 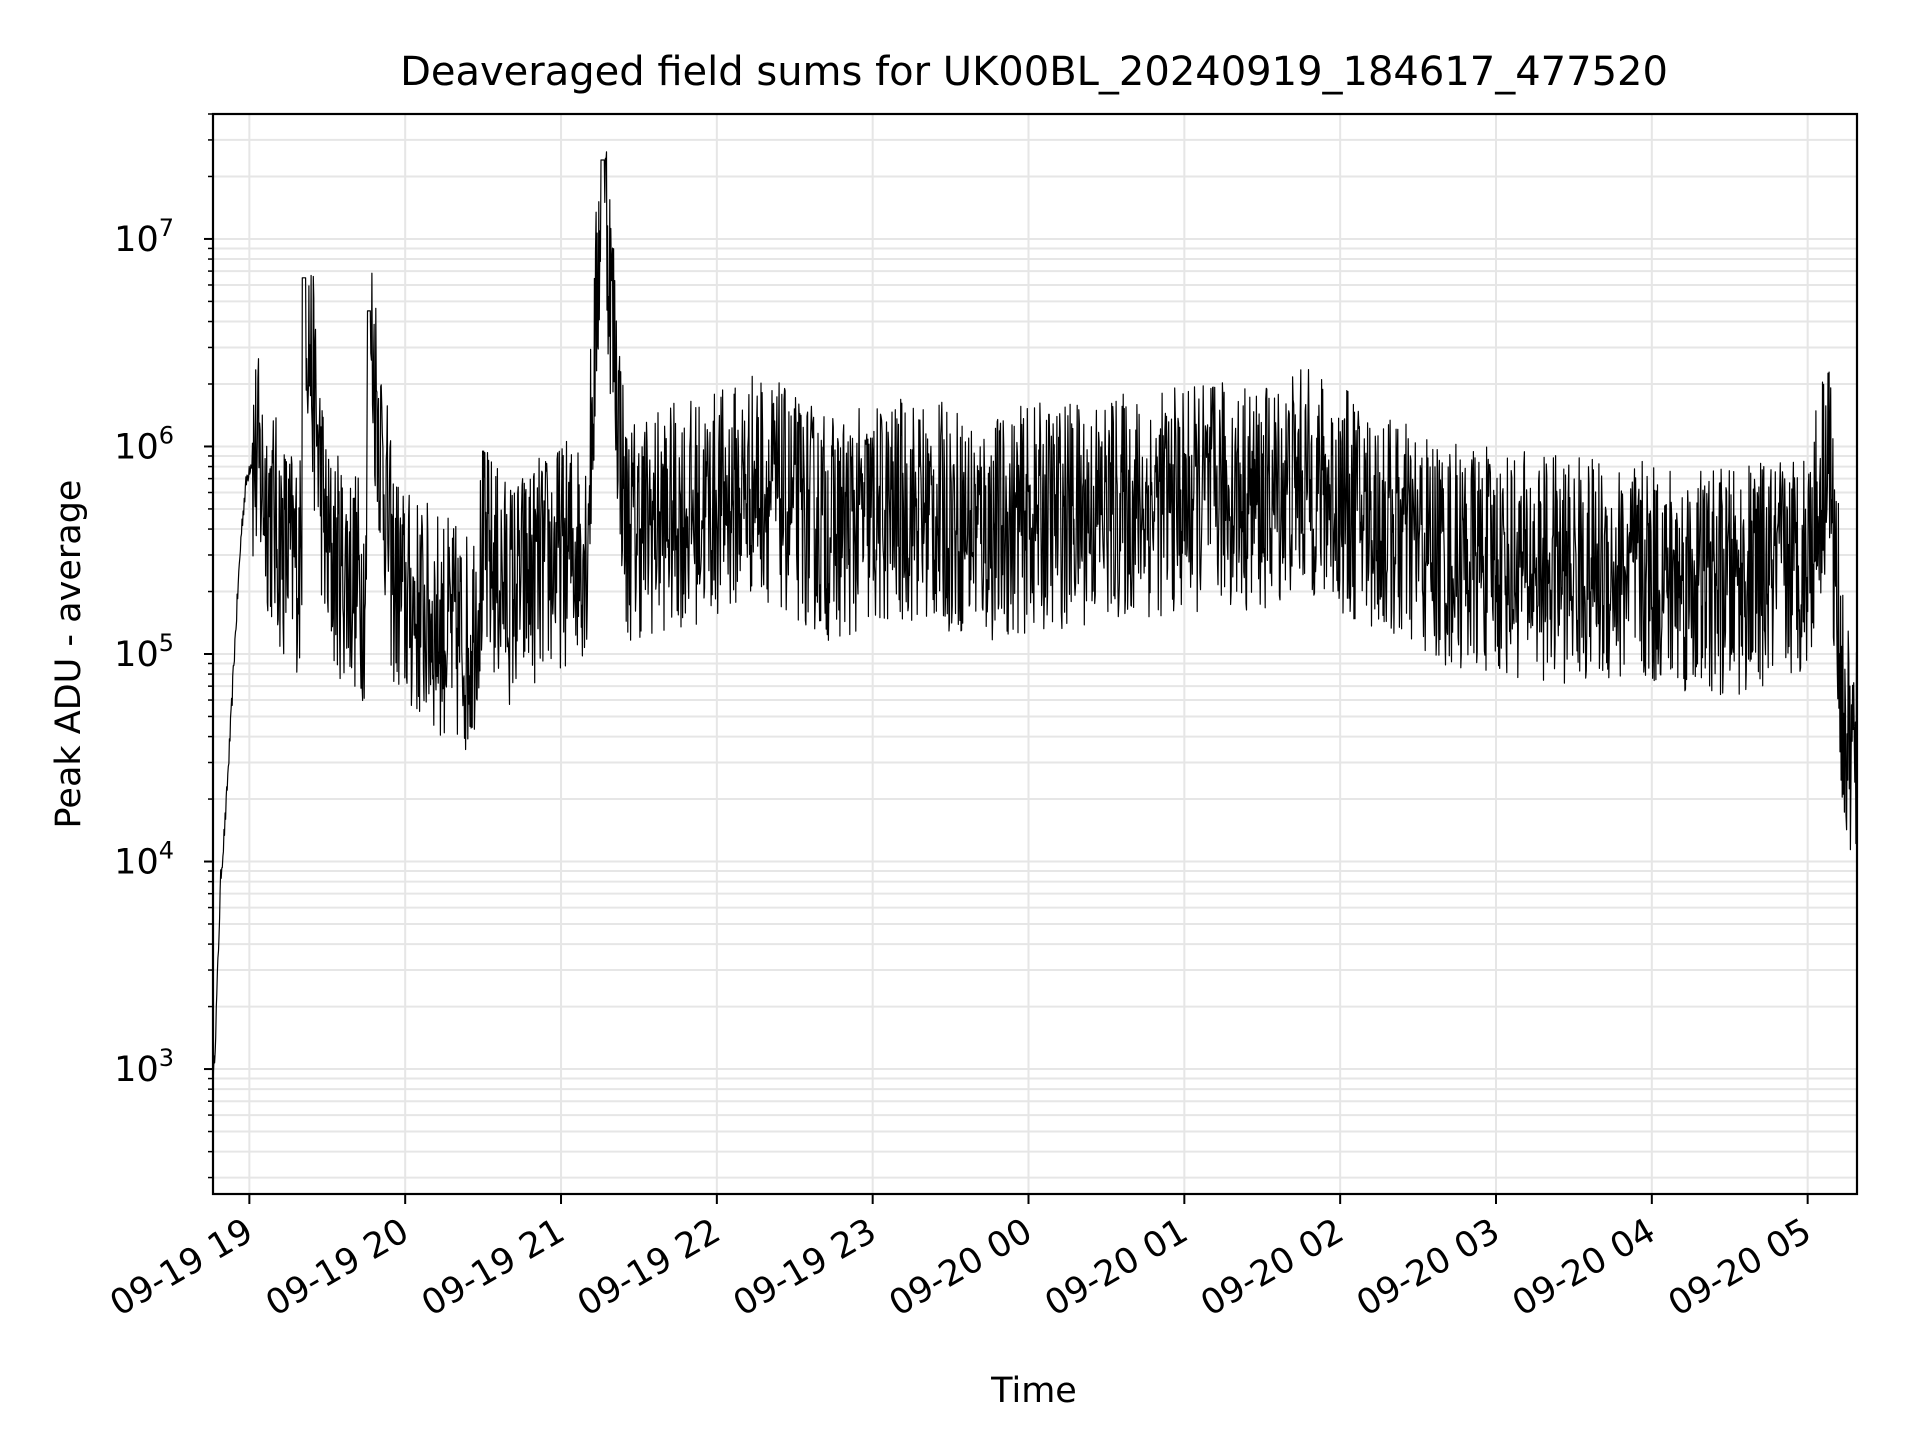 What do you see at coordinates (69, 654) in the screenshot?
I see `y-axis-label: Peak ADU - average` at bounding box center [69, 654].